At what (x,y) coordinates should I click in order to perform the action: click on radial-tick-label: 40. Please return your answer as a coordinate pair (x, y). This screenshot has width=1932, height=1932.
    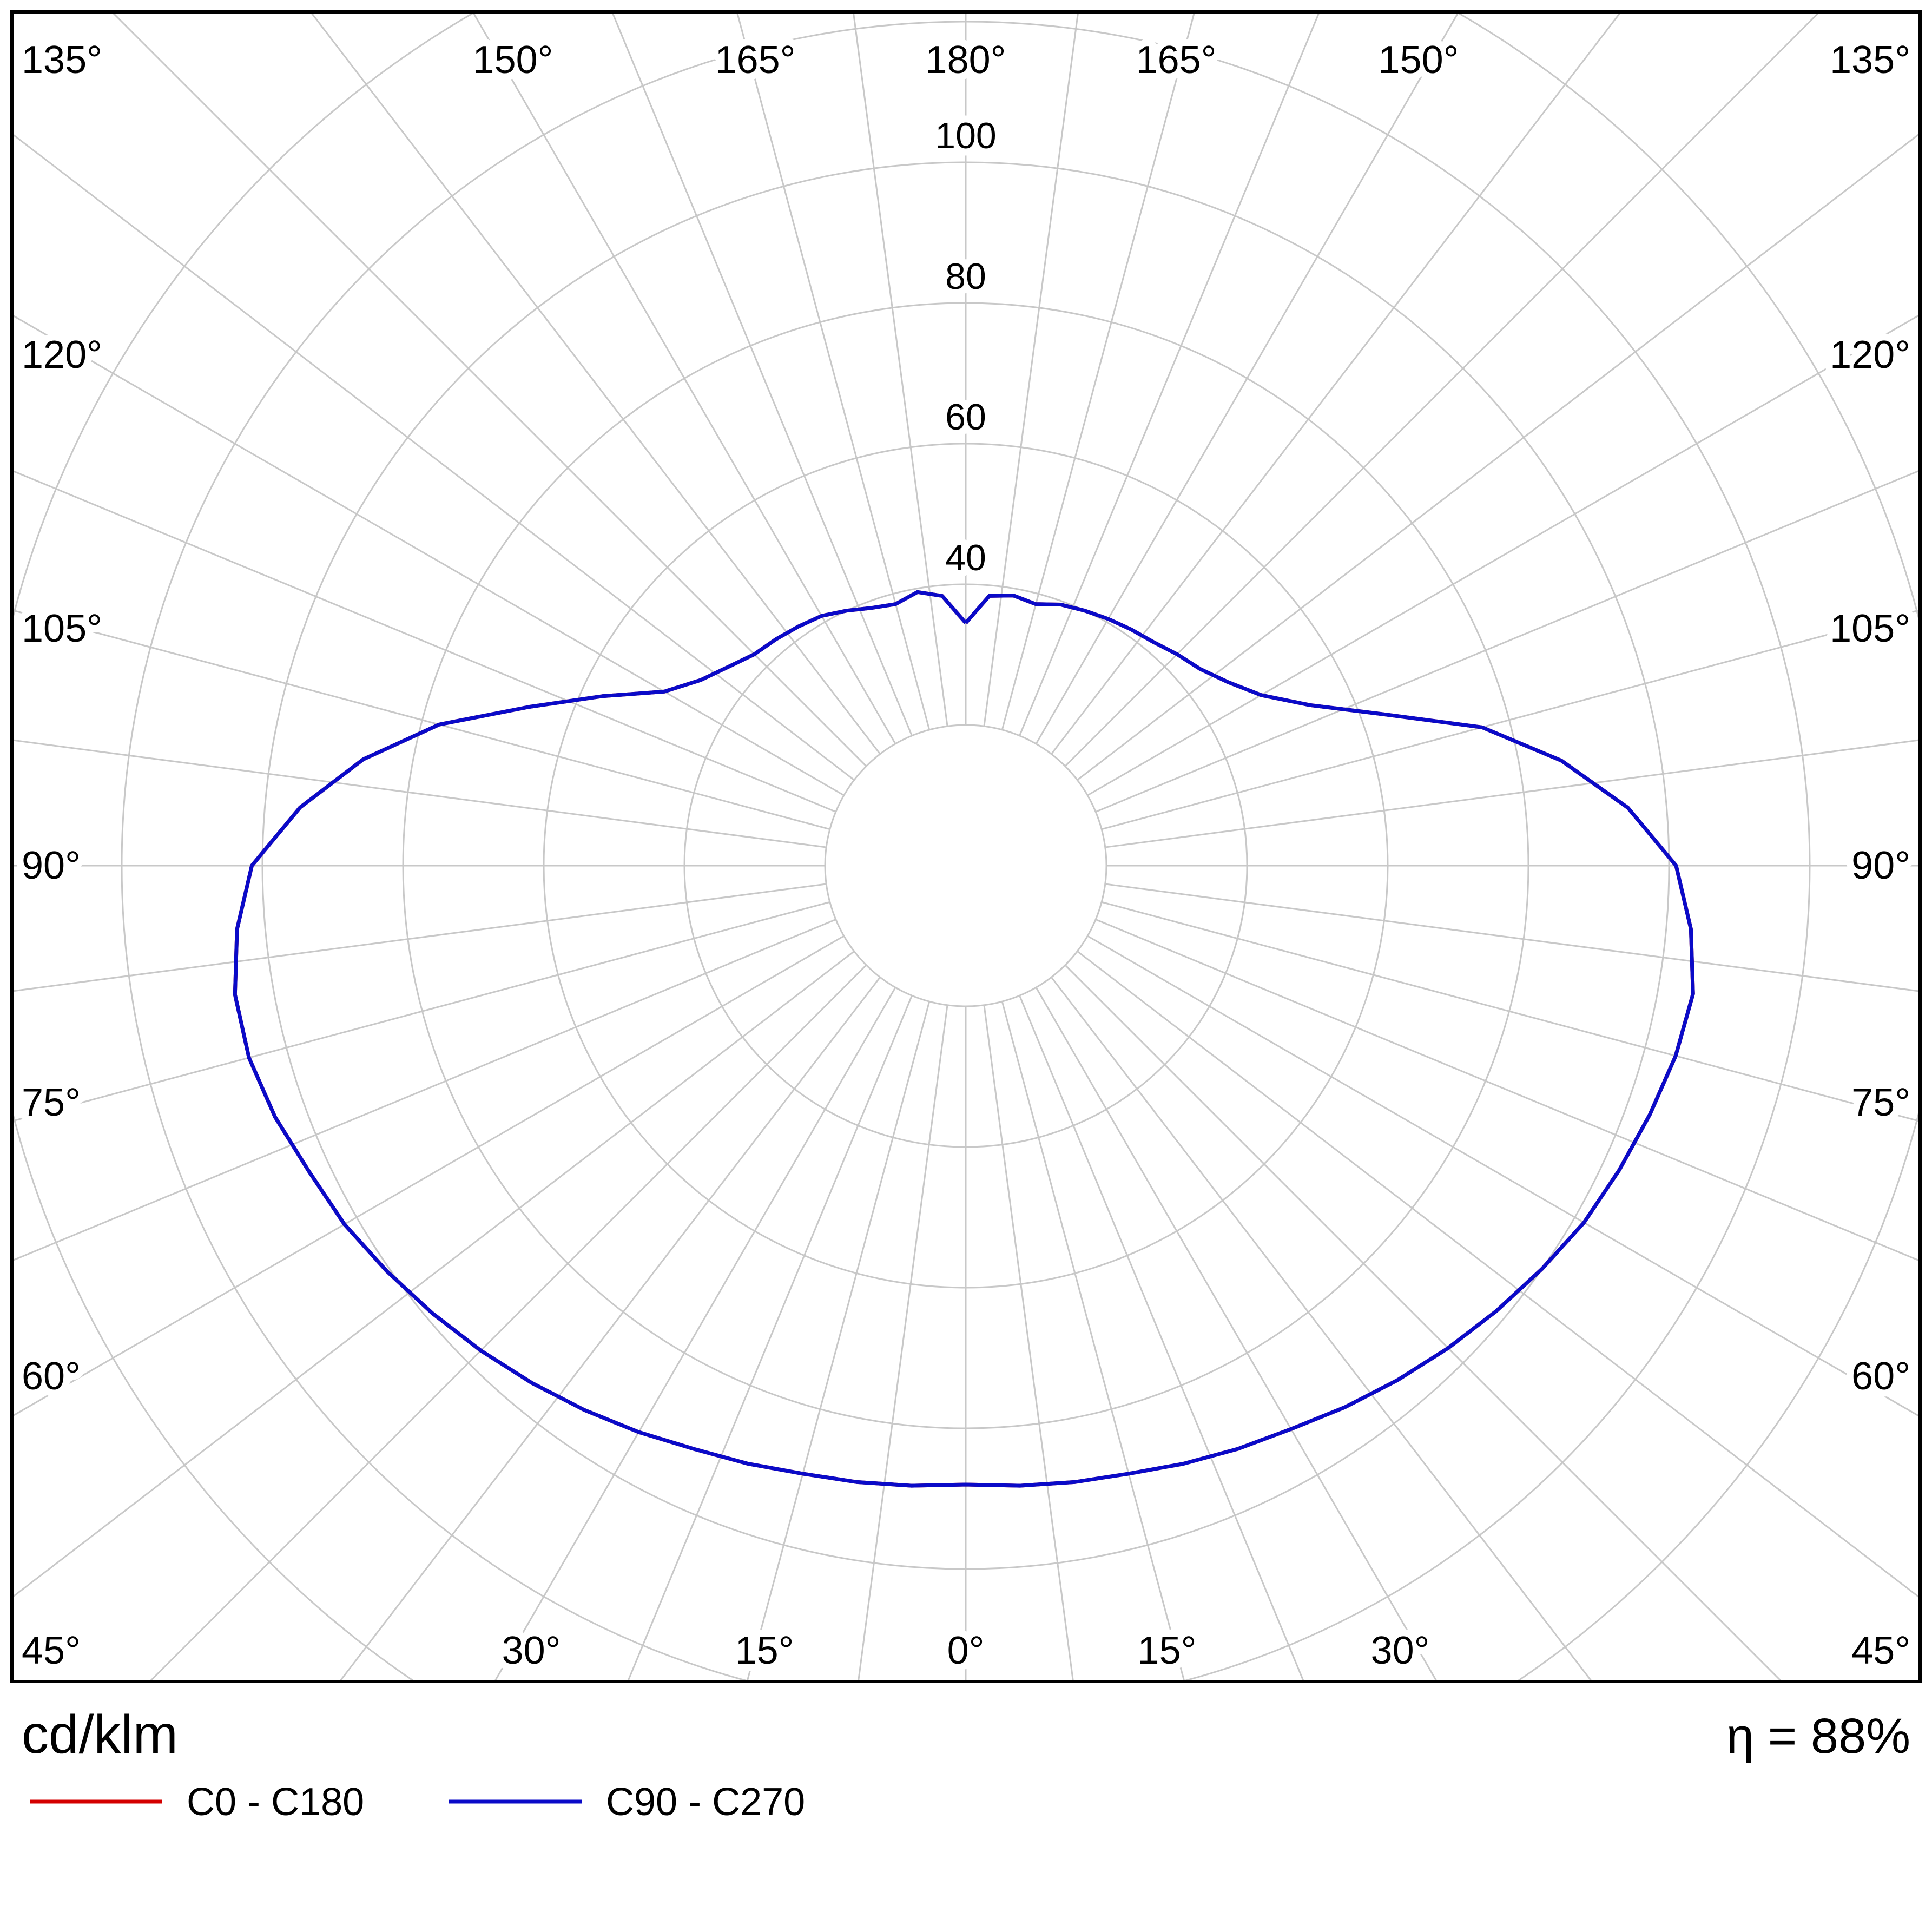
    Looking at the image, I should click on (965, 557).